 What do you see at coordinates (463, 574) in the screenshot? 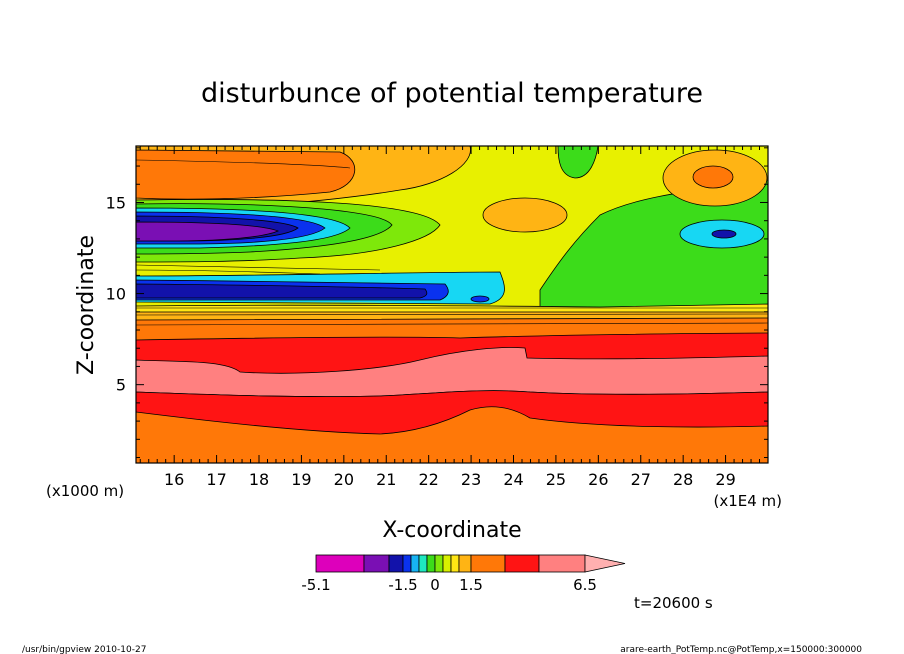
I see `colorbar: -5.1 -1.5 0 1.5 6.5` at bounding box center [463, 574].